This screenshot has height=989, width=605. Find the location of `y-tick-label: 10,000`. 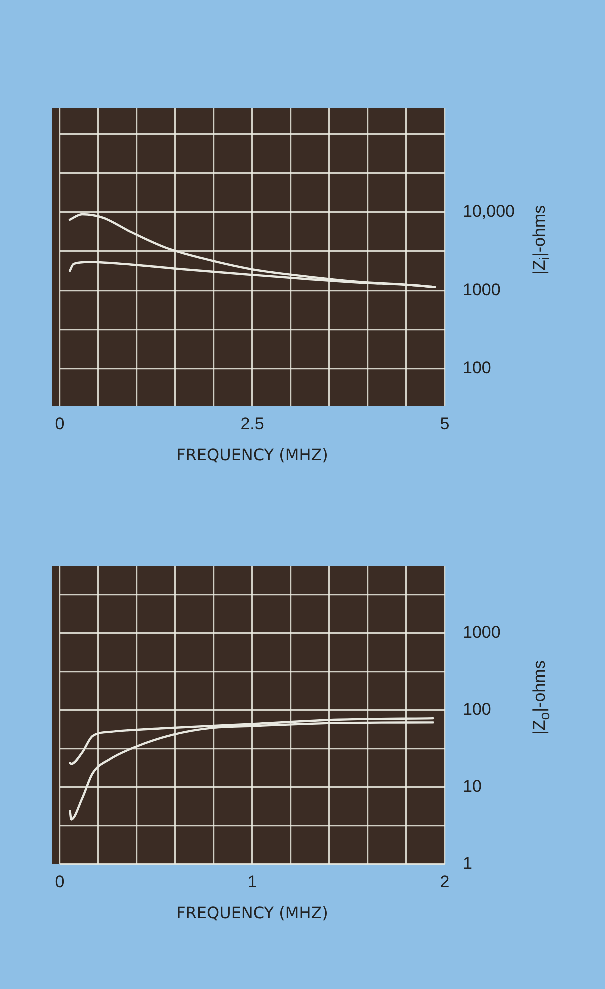

y-tick-label: 10,000 is located at coordinates (489, 212).